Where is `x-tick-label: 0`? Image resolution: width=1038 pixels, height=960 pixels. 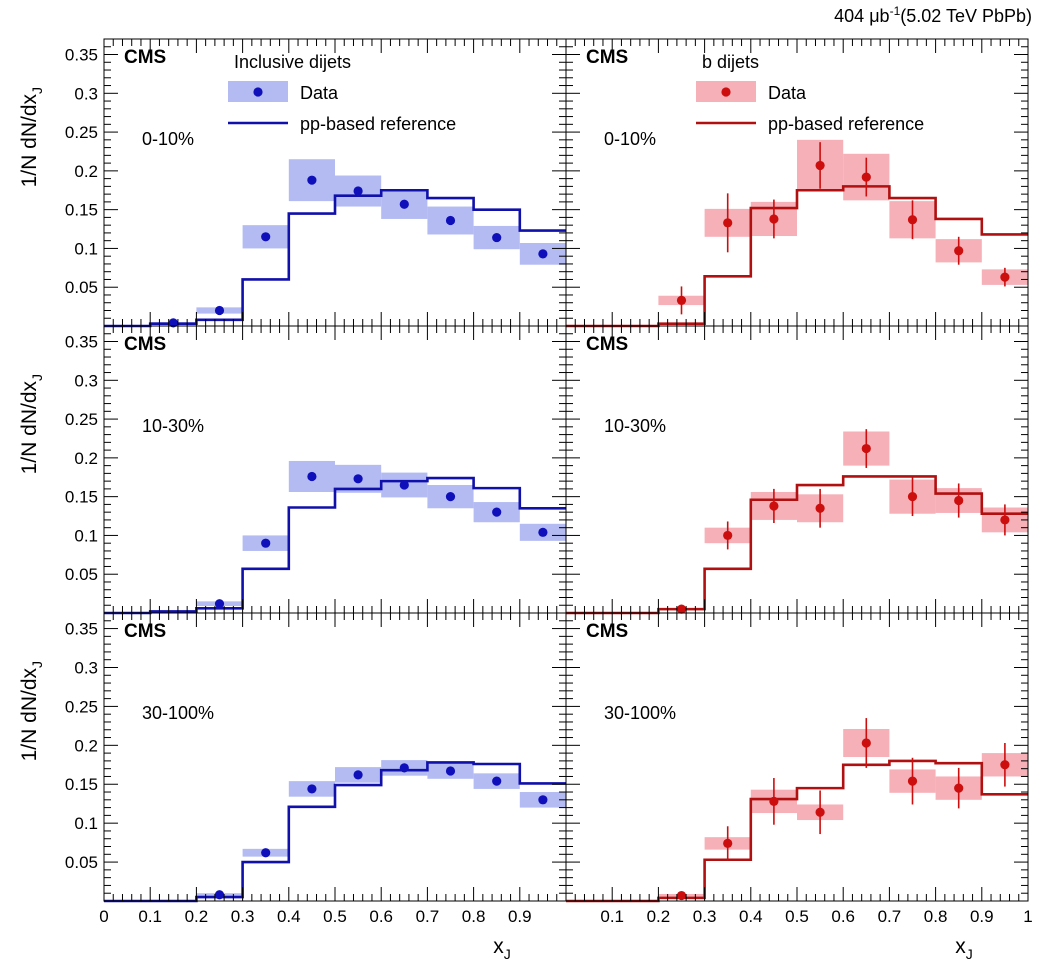
x-tick-label: 0 is located at coordinates (103, 916).